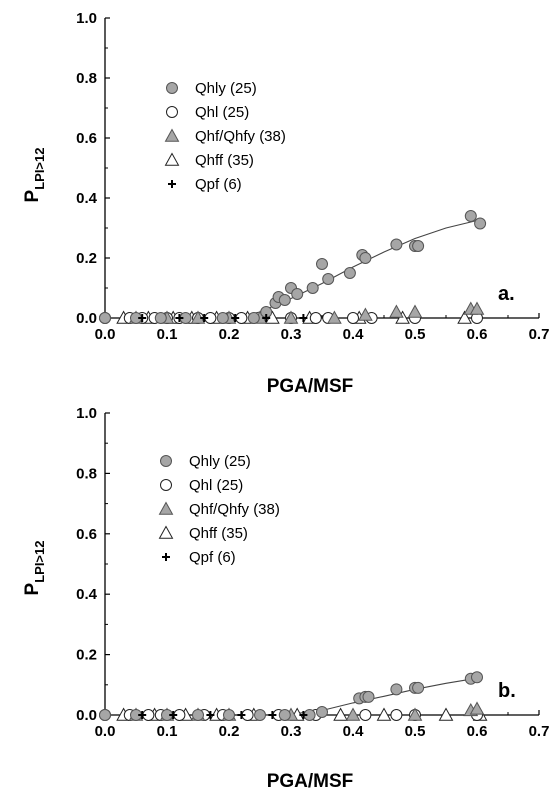 This screenshot has width=553, height=796. I want to click on legend-label: Qpf (6), so click(212, 557).